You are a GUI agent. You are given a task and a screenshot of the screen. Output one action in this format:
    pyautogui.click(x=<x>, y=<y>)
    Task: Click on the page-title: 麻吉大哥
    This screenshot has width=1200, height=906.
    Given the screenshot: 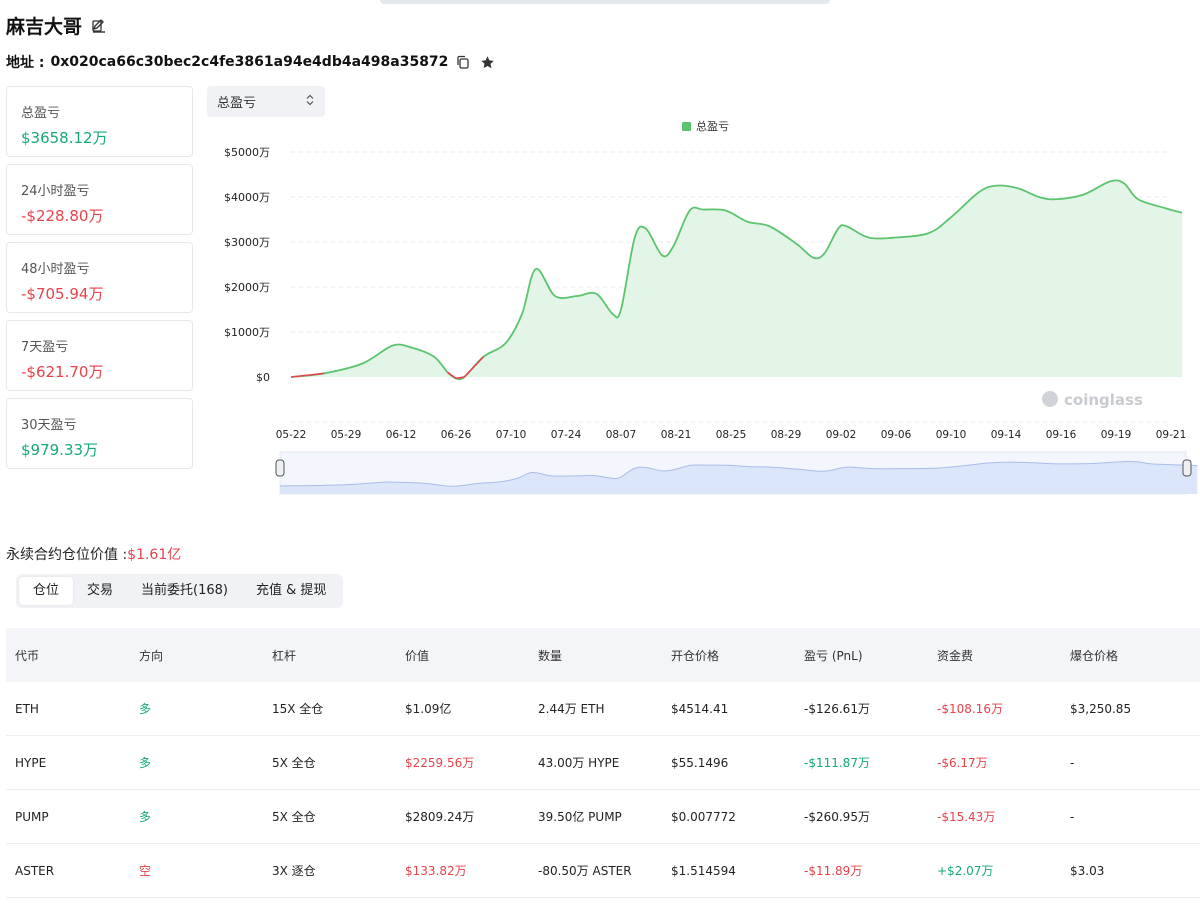 What is the action you would take?
    pyautogui.click(x=44, y=27)
    